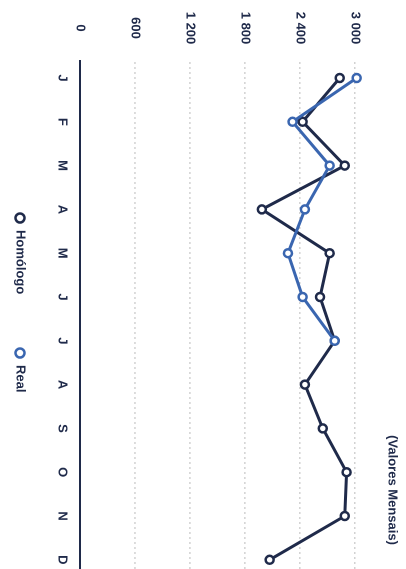  I want to click on x-tick-label: N, so click(63, 515).